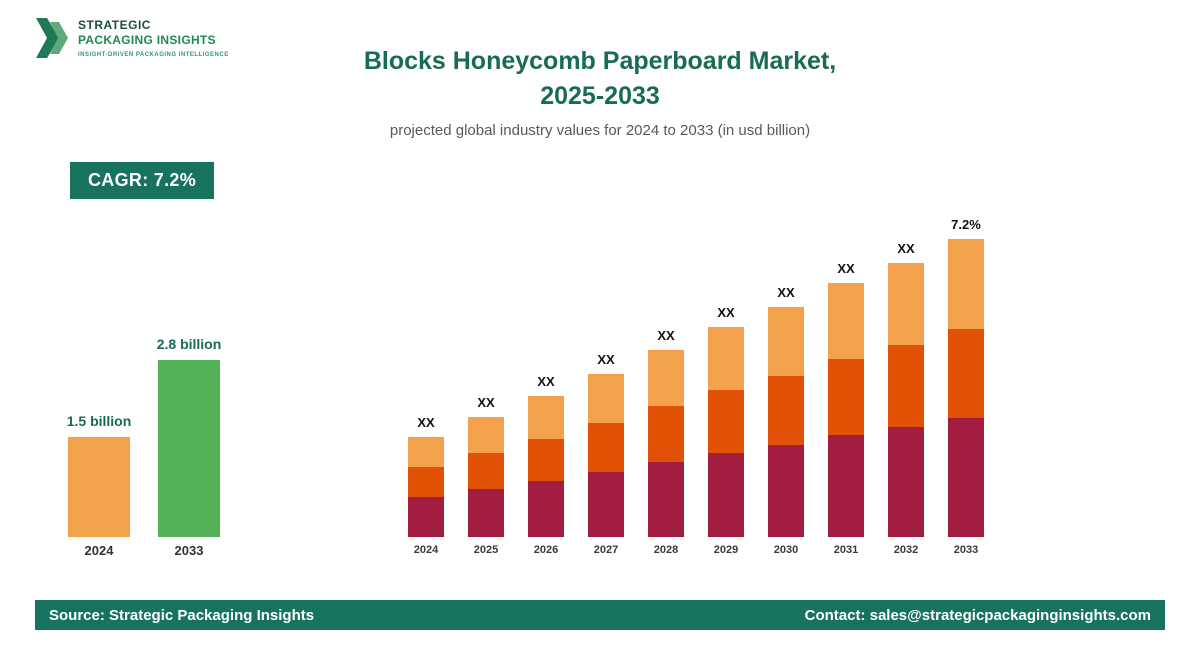 The height and width of the screenshot is (650, 1200). I want to click on summary-bar-2033: 2.8 billion 2033, so click(189, 447).